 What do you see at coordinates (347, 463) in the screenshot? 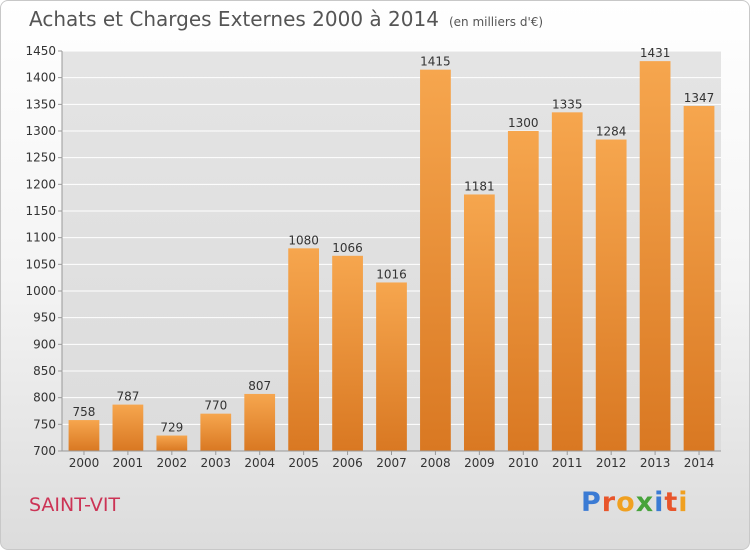
I see `x-tick-label: 2006` at bounding box center [347, 463].